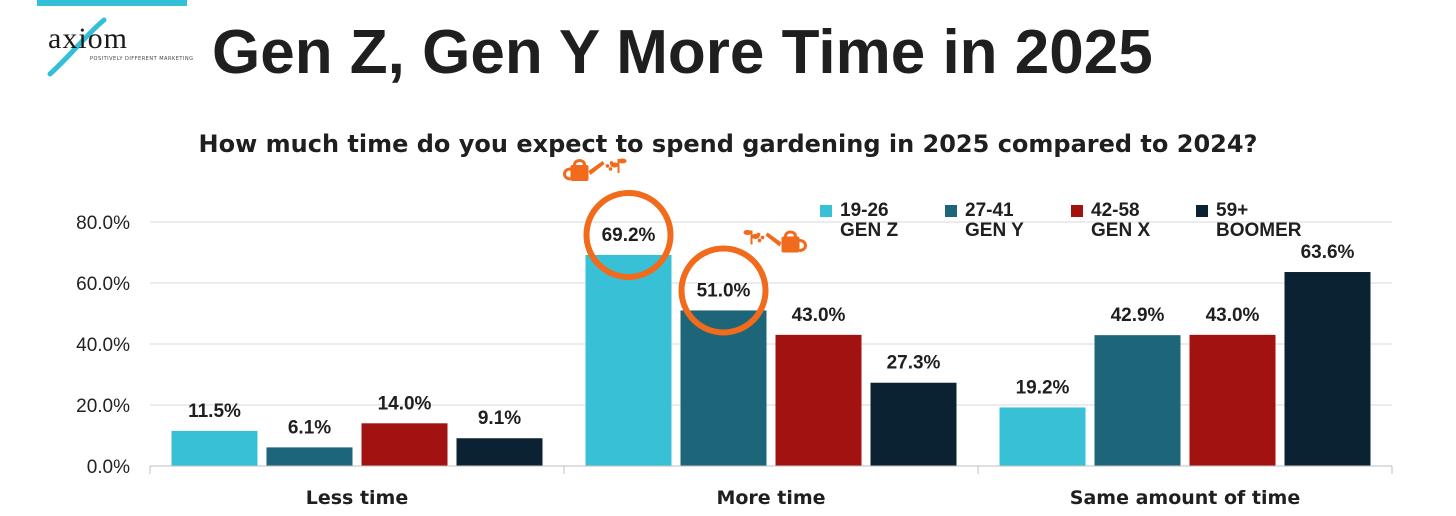  I want to click on data-label: 69.2%, so click(629, 235).